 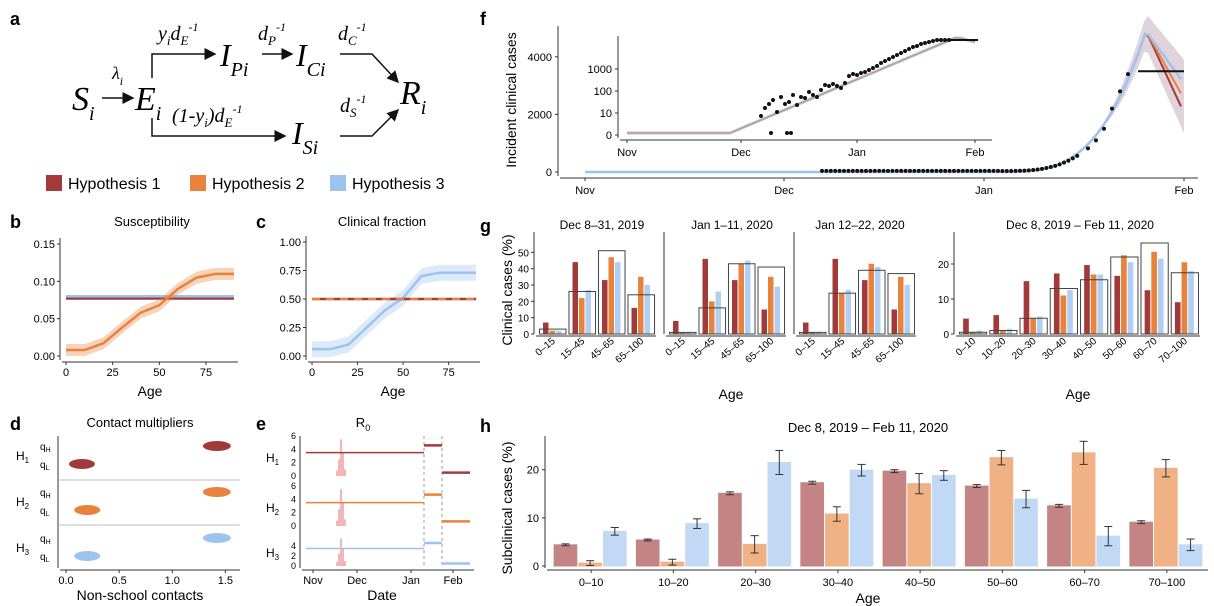 What do you see at coordinates (261, 222) in the screenshot?
I see `panel-letter-c: c` at bounding box center [261, 222].